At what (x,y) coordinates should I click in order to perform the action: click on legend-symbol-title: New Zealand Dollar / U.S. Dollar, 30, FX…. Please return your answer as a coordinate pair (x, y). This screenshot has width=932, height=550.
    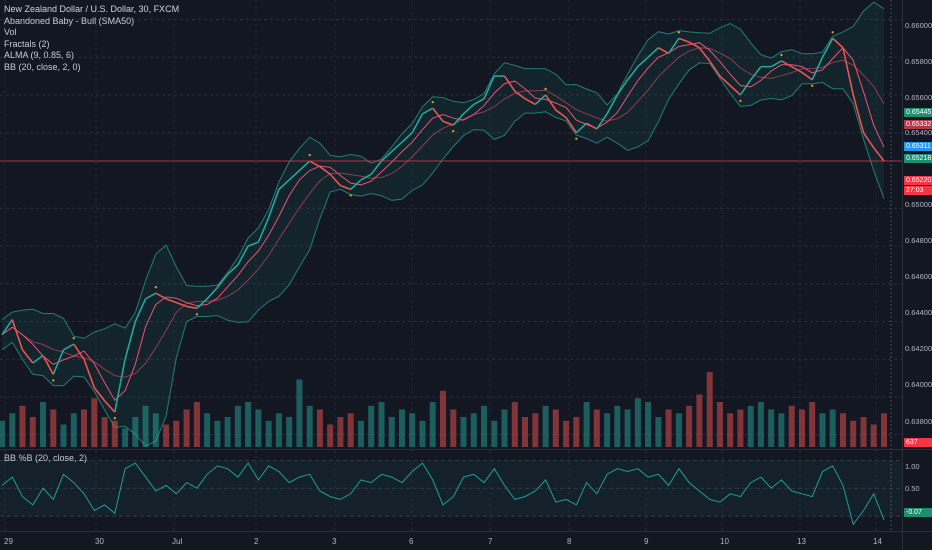
    Looking at the image, I should click on (92, 9).